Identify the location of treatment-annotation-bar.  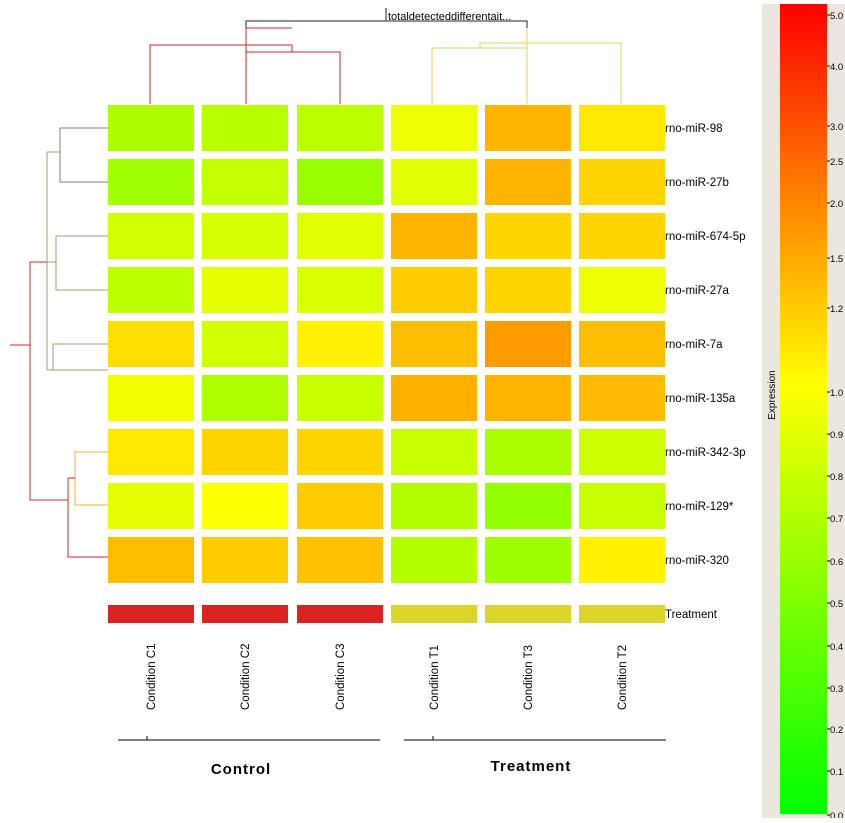
(386, 614).